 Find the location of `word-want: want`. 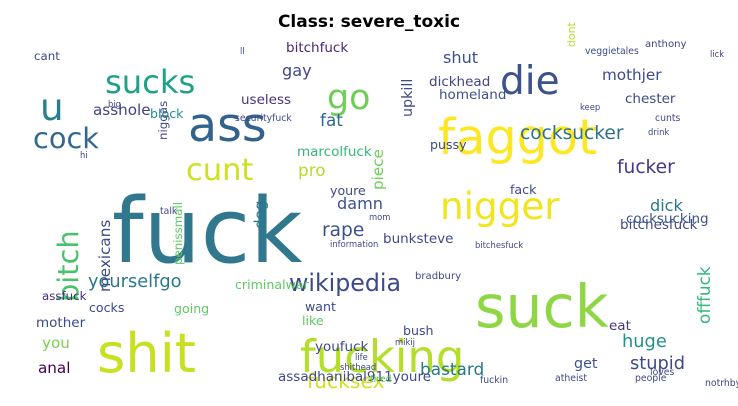

word-want: want is located at coordinates (320, 306).